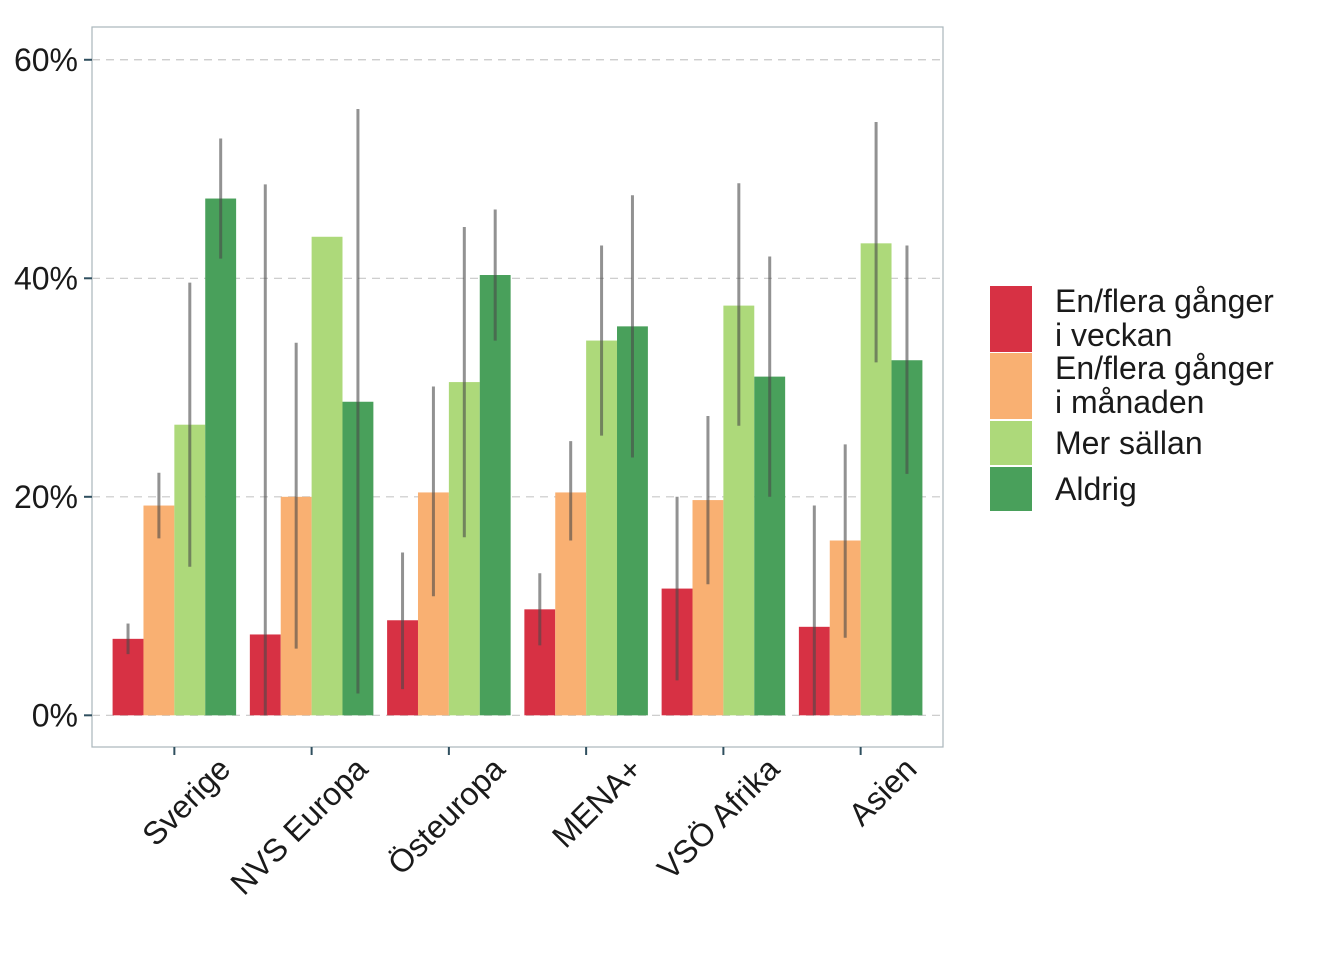 The height and width of the screenshot is (960, 1344). I want to click on x-tick-label: MENA+, so click(597, 802).